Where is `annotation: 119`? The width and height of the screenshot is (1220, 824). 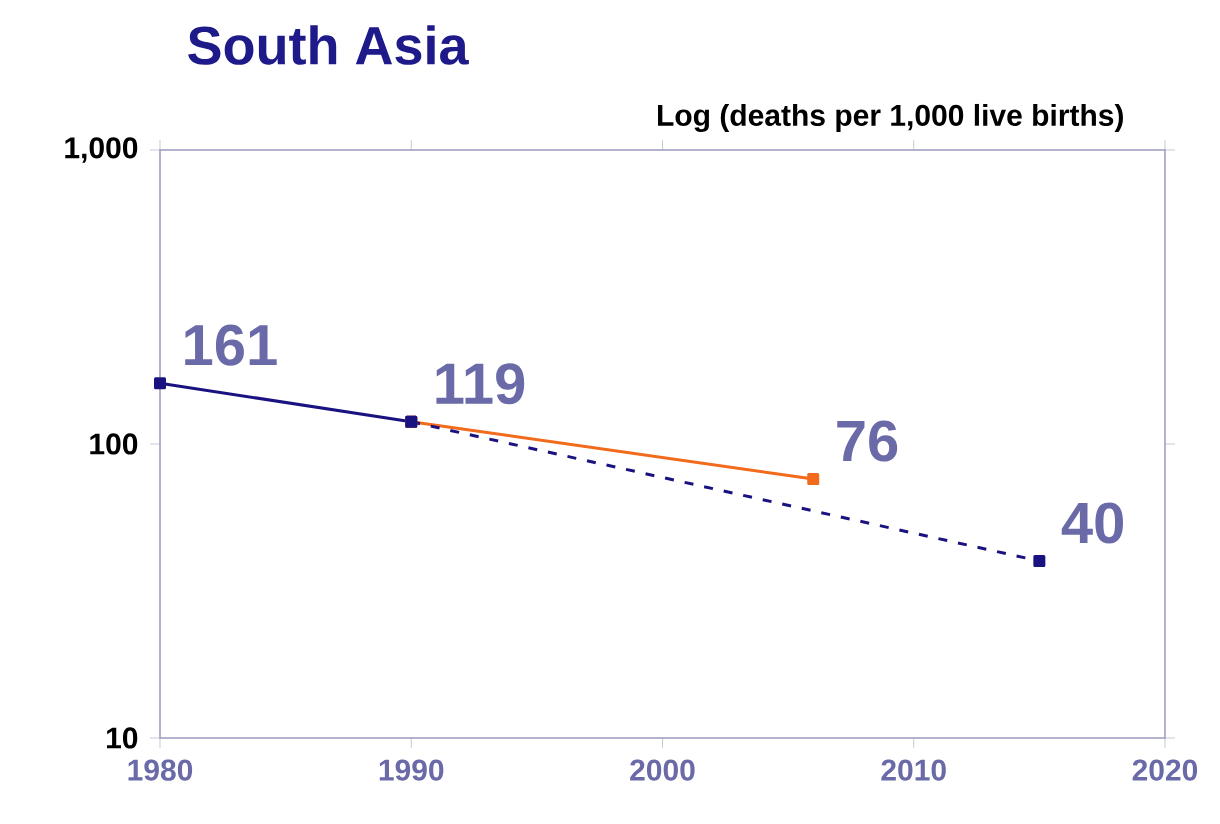 annotation: 119 is located at coordinates (480, 384).